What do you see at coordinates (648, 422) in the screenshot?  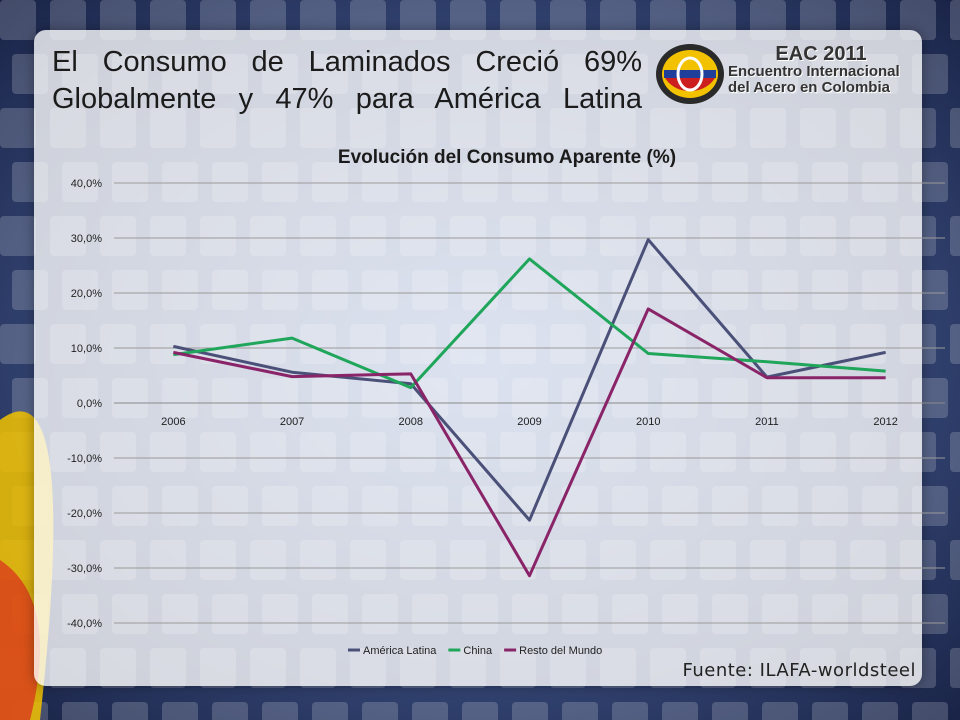 I see `x-tick-label: 2010` at bounding box center [648, 422].